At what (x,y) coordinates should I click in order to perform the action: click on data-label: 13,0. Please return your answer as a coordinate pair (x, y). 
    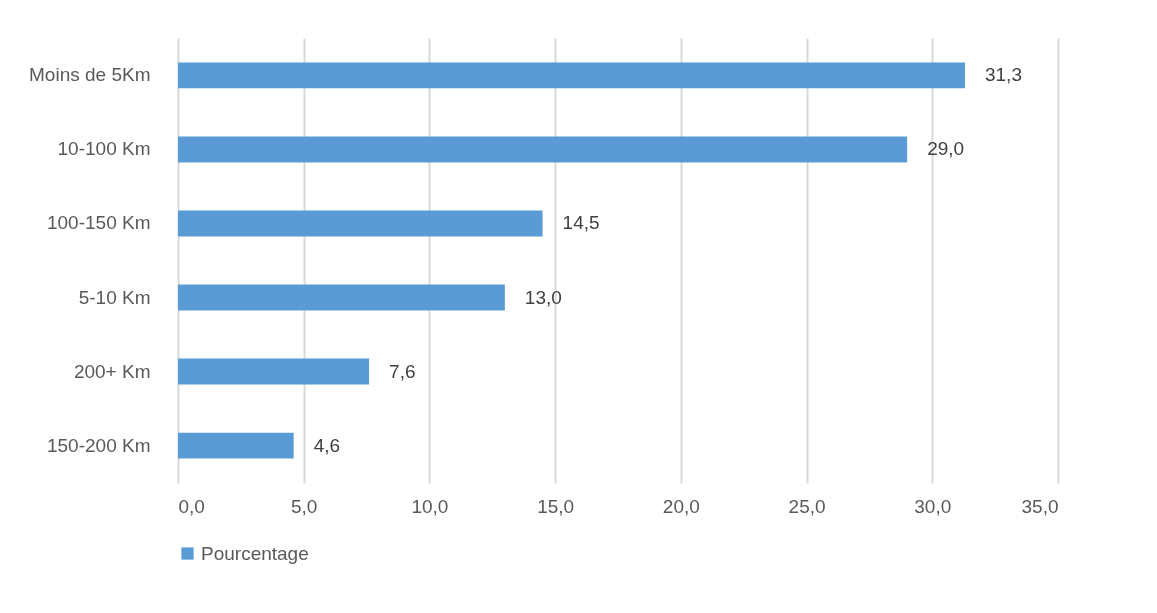
    Looking at the image, I should click on (543, 297).